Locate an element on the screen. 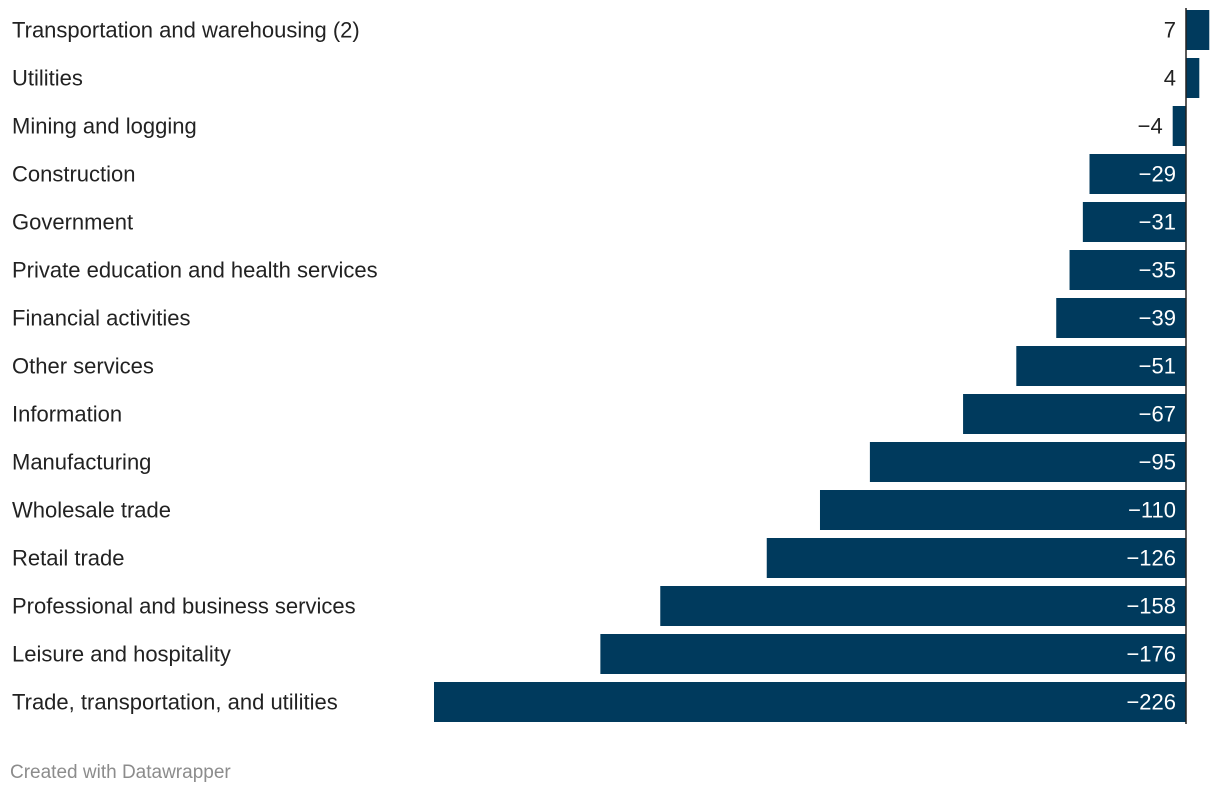  bar-row: Private education and health services −35 is located at coordinates (599, 270).